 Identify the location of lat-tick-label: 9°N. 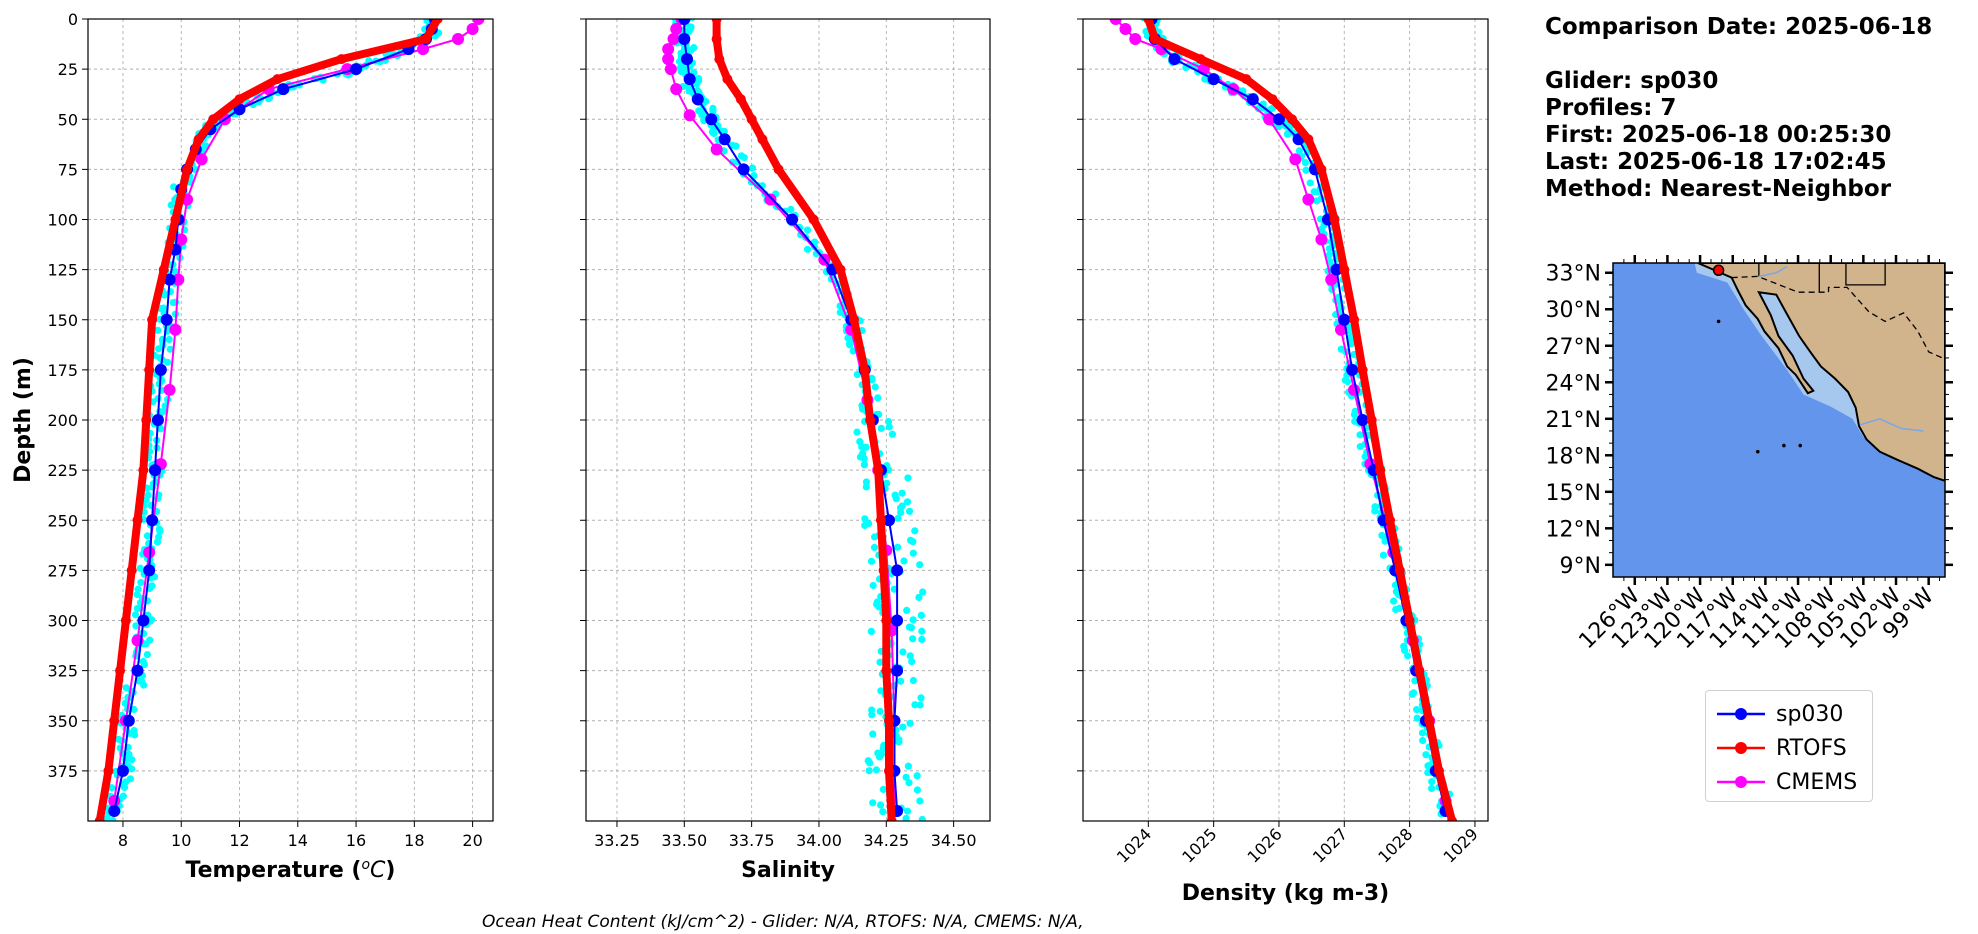
(1580, 566).